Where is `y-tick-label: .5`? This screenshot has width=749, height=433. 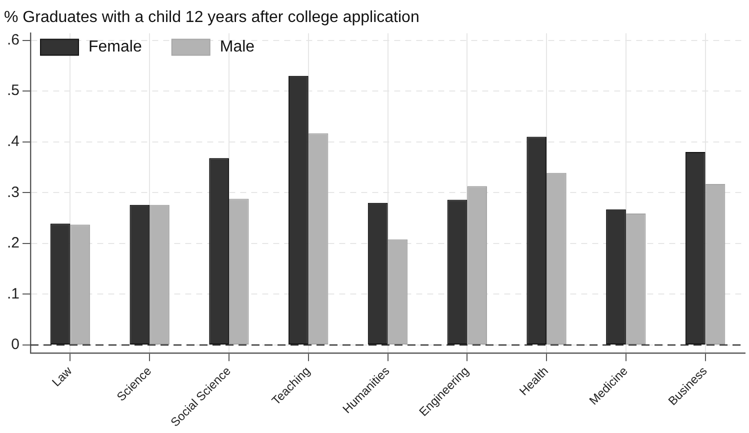 y-tick-label: .5 is located at coordinates (13, 91).